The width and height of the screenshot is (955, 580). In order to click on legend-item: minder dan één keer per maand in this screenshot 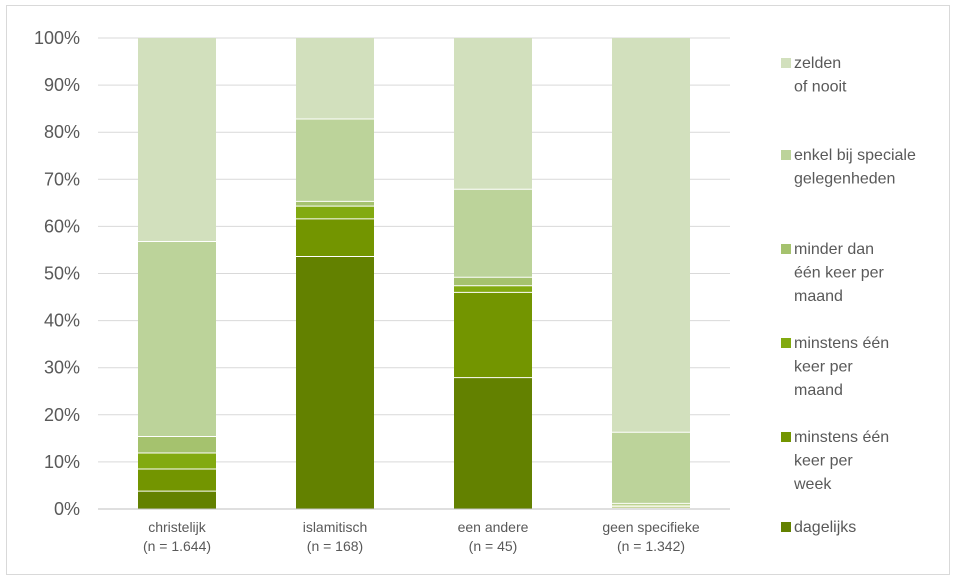, I will do `click(833, 273)`.